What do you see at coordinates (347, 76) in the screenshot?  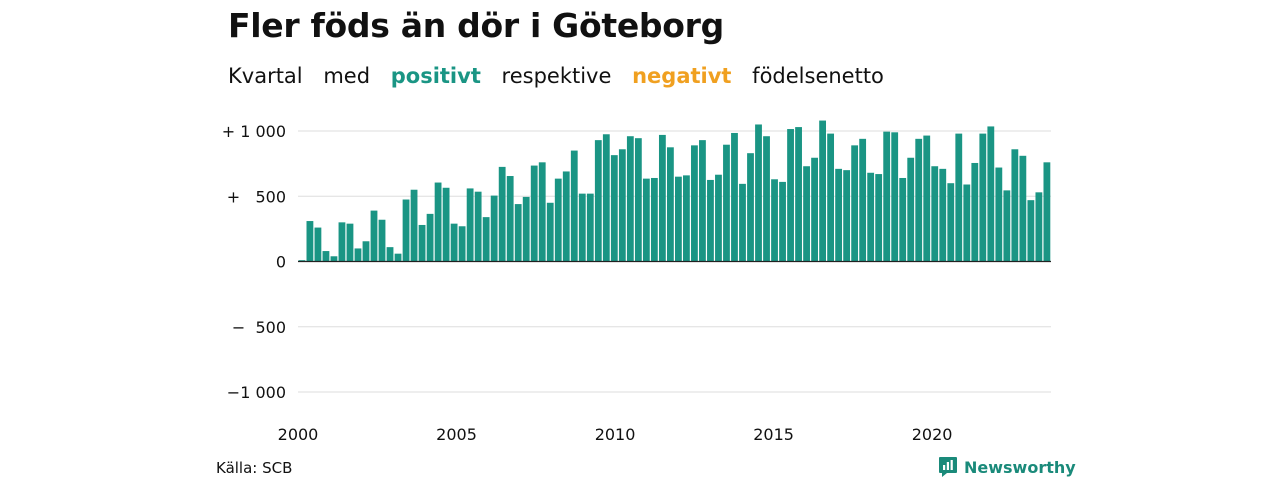 I see `subtitle-word: med` at bounding box center [347, 76].